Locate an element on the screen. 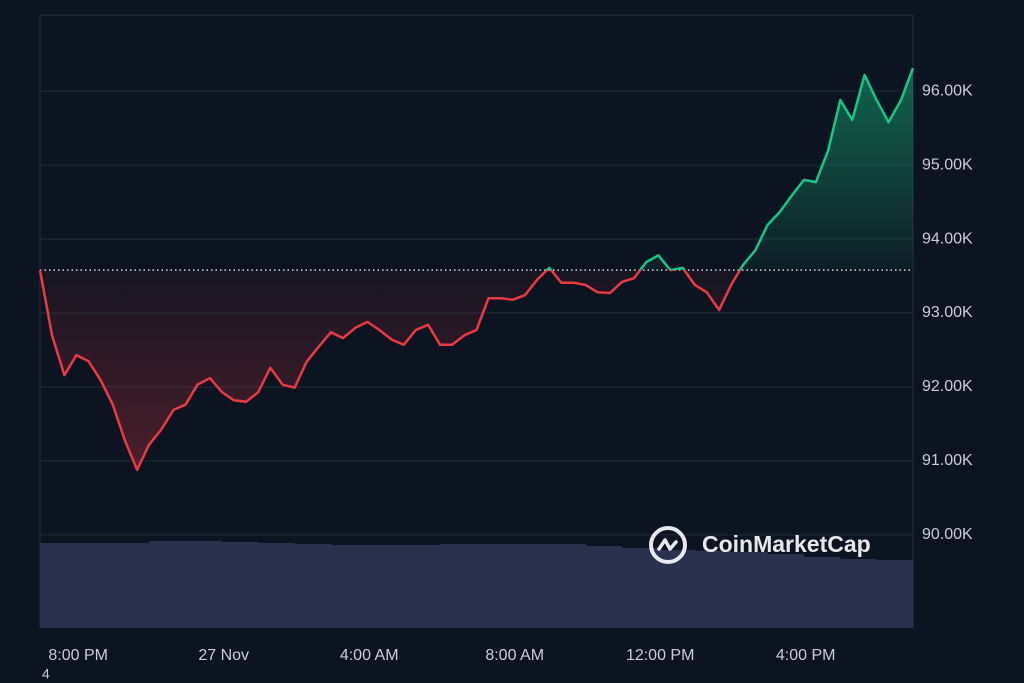 The image size is (1024, 683). y-tick-label: 90.00K is located at coordinates (947, 534).